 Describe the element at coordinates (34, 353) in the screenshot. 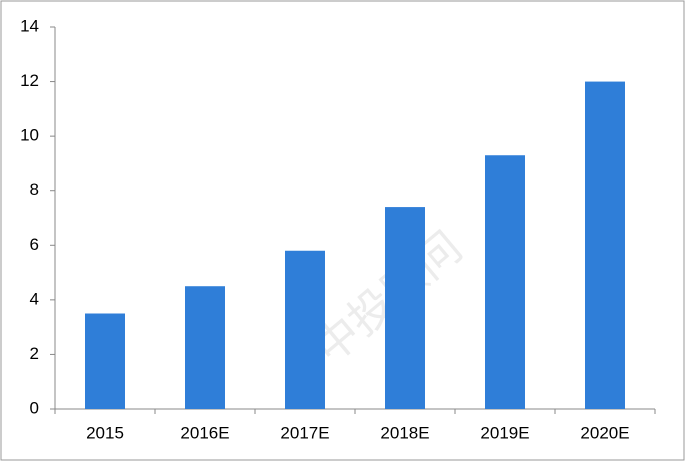

I see `y-tick-label: 2` at that location.